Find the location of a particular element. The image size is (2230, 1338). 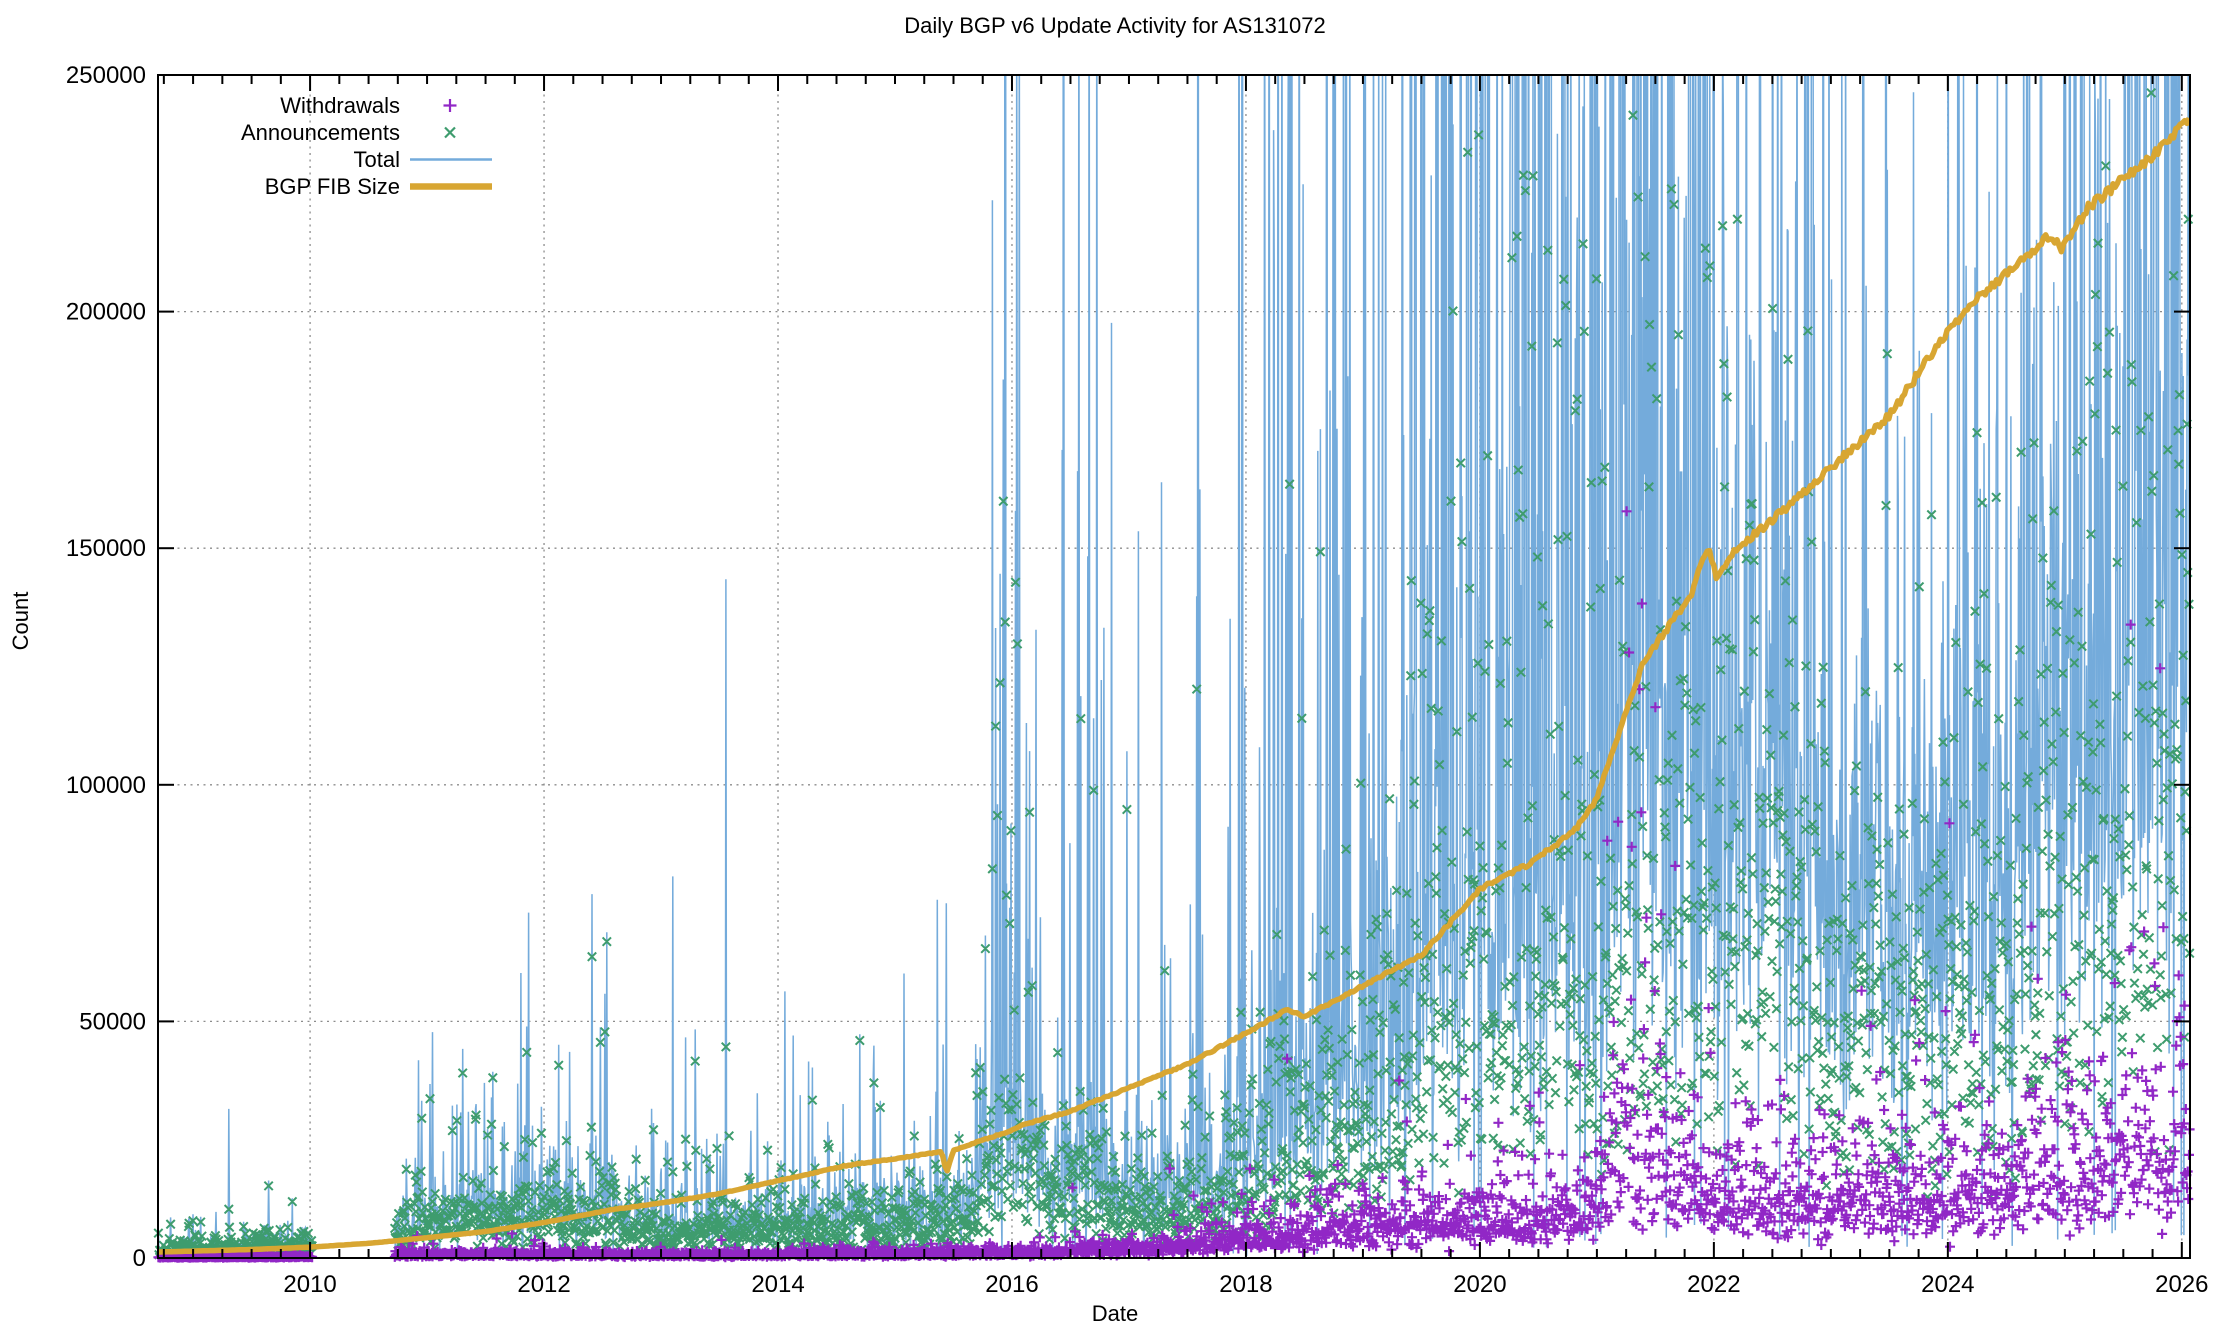

svg-text: 200000 is located at coordinates (106, 312).